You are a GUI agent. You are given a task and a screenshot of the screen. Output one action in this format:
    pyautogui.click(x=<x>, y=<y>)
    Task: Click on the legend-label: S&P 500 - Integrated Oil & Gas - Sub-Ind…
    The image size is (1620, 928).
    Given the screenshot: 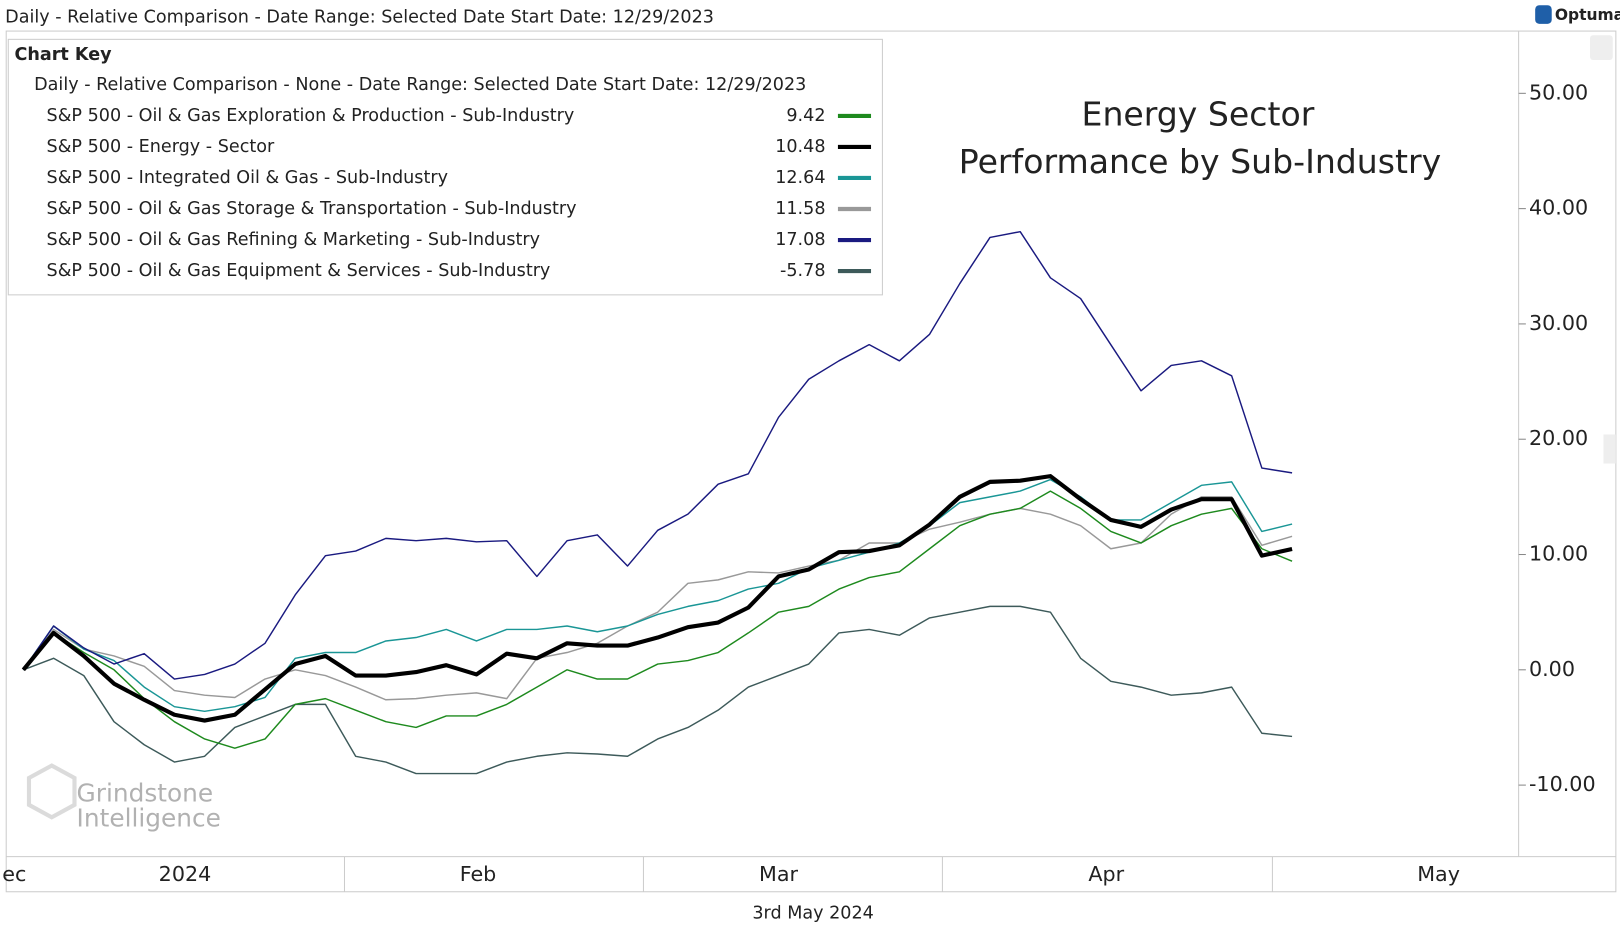 What is the action you would take?
    pyautogui.click(x=247, y=178)
    